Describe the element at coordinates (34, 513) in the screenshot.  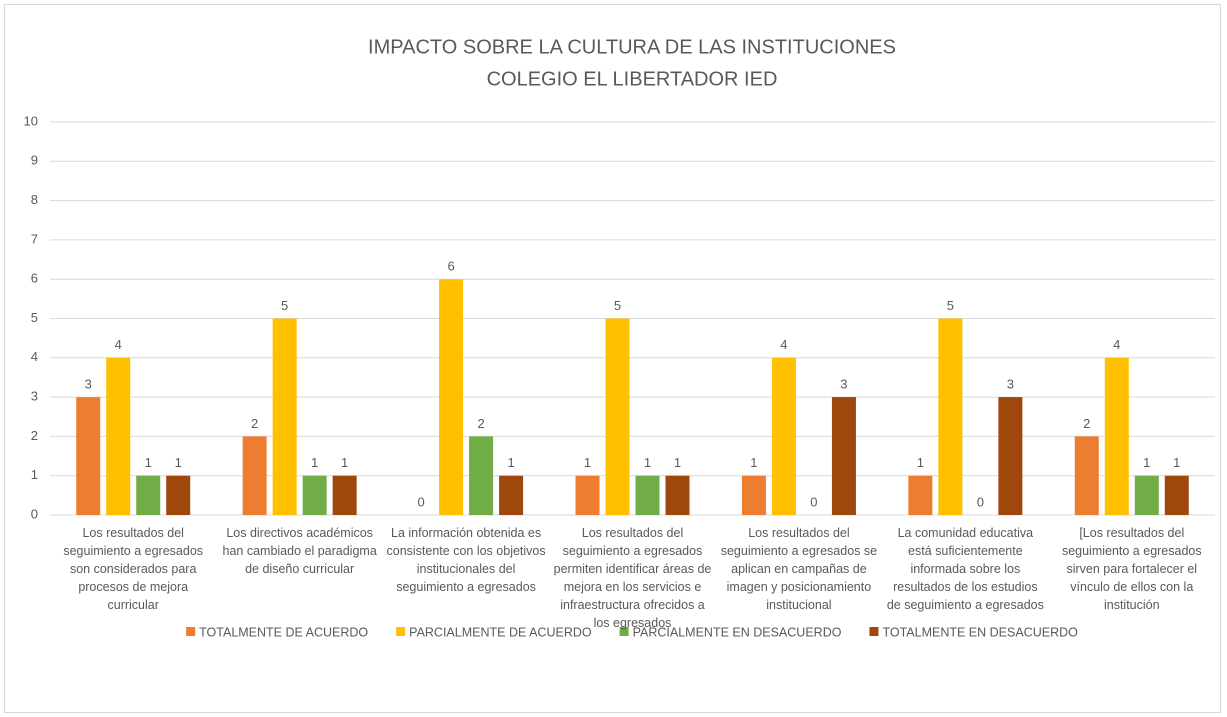
I see `y-tick-label: 0` at that location.